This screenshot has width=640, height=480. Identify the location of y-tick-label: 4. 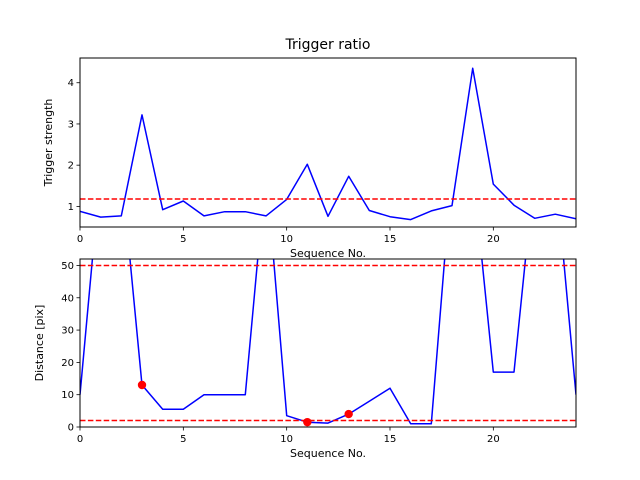
(71, 83).